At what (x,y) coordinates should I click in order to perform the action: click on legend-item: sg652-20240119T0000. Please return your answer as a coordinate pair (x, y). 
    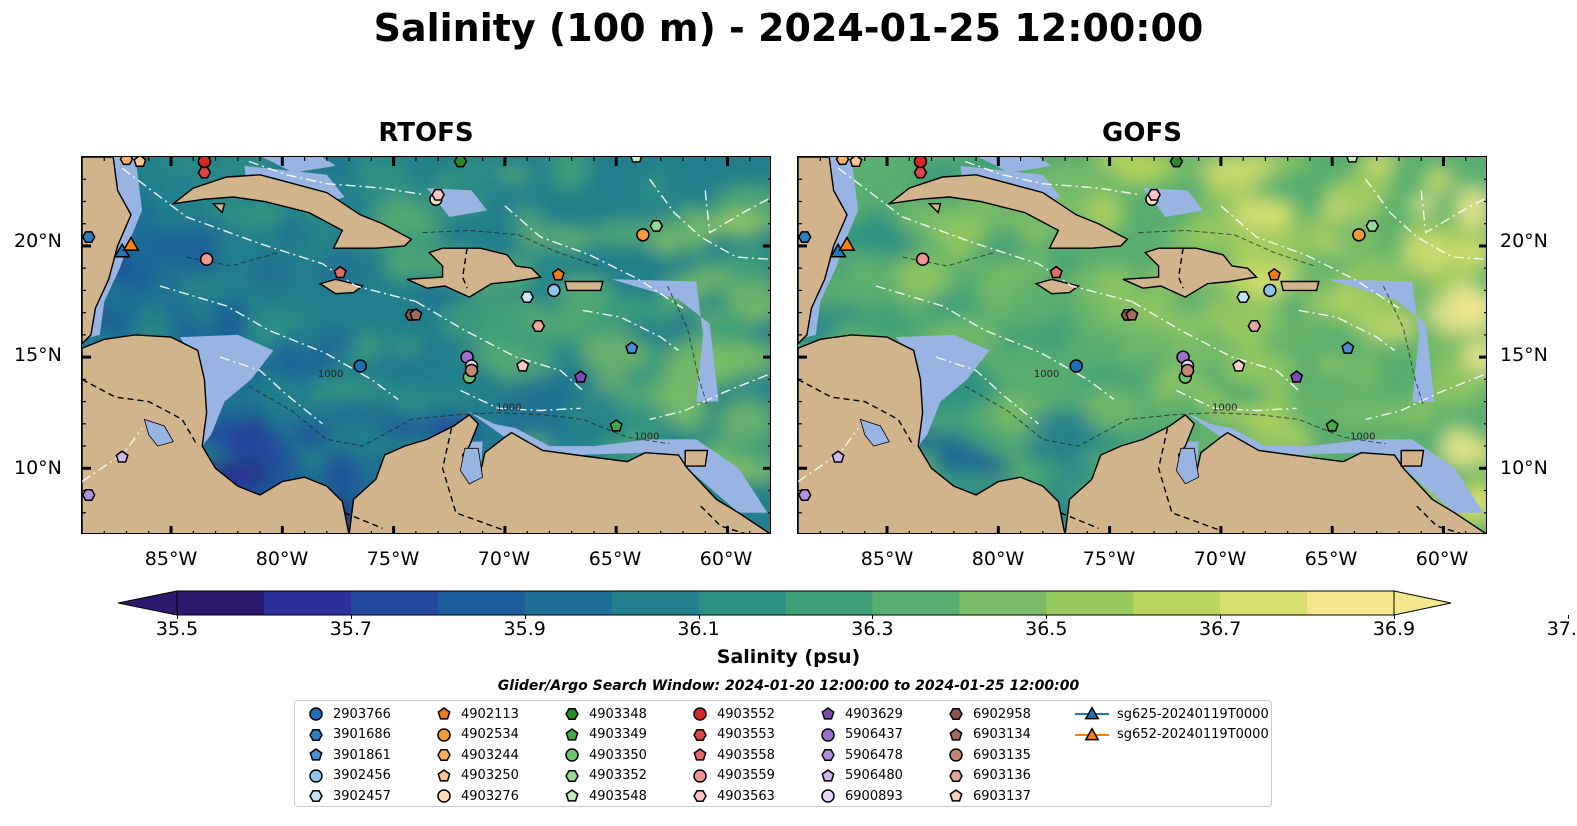
    Looking at the image, I should click on (1172, 735).